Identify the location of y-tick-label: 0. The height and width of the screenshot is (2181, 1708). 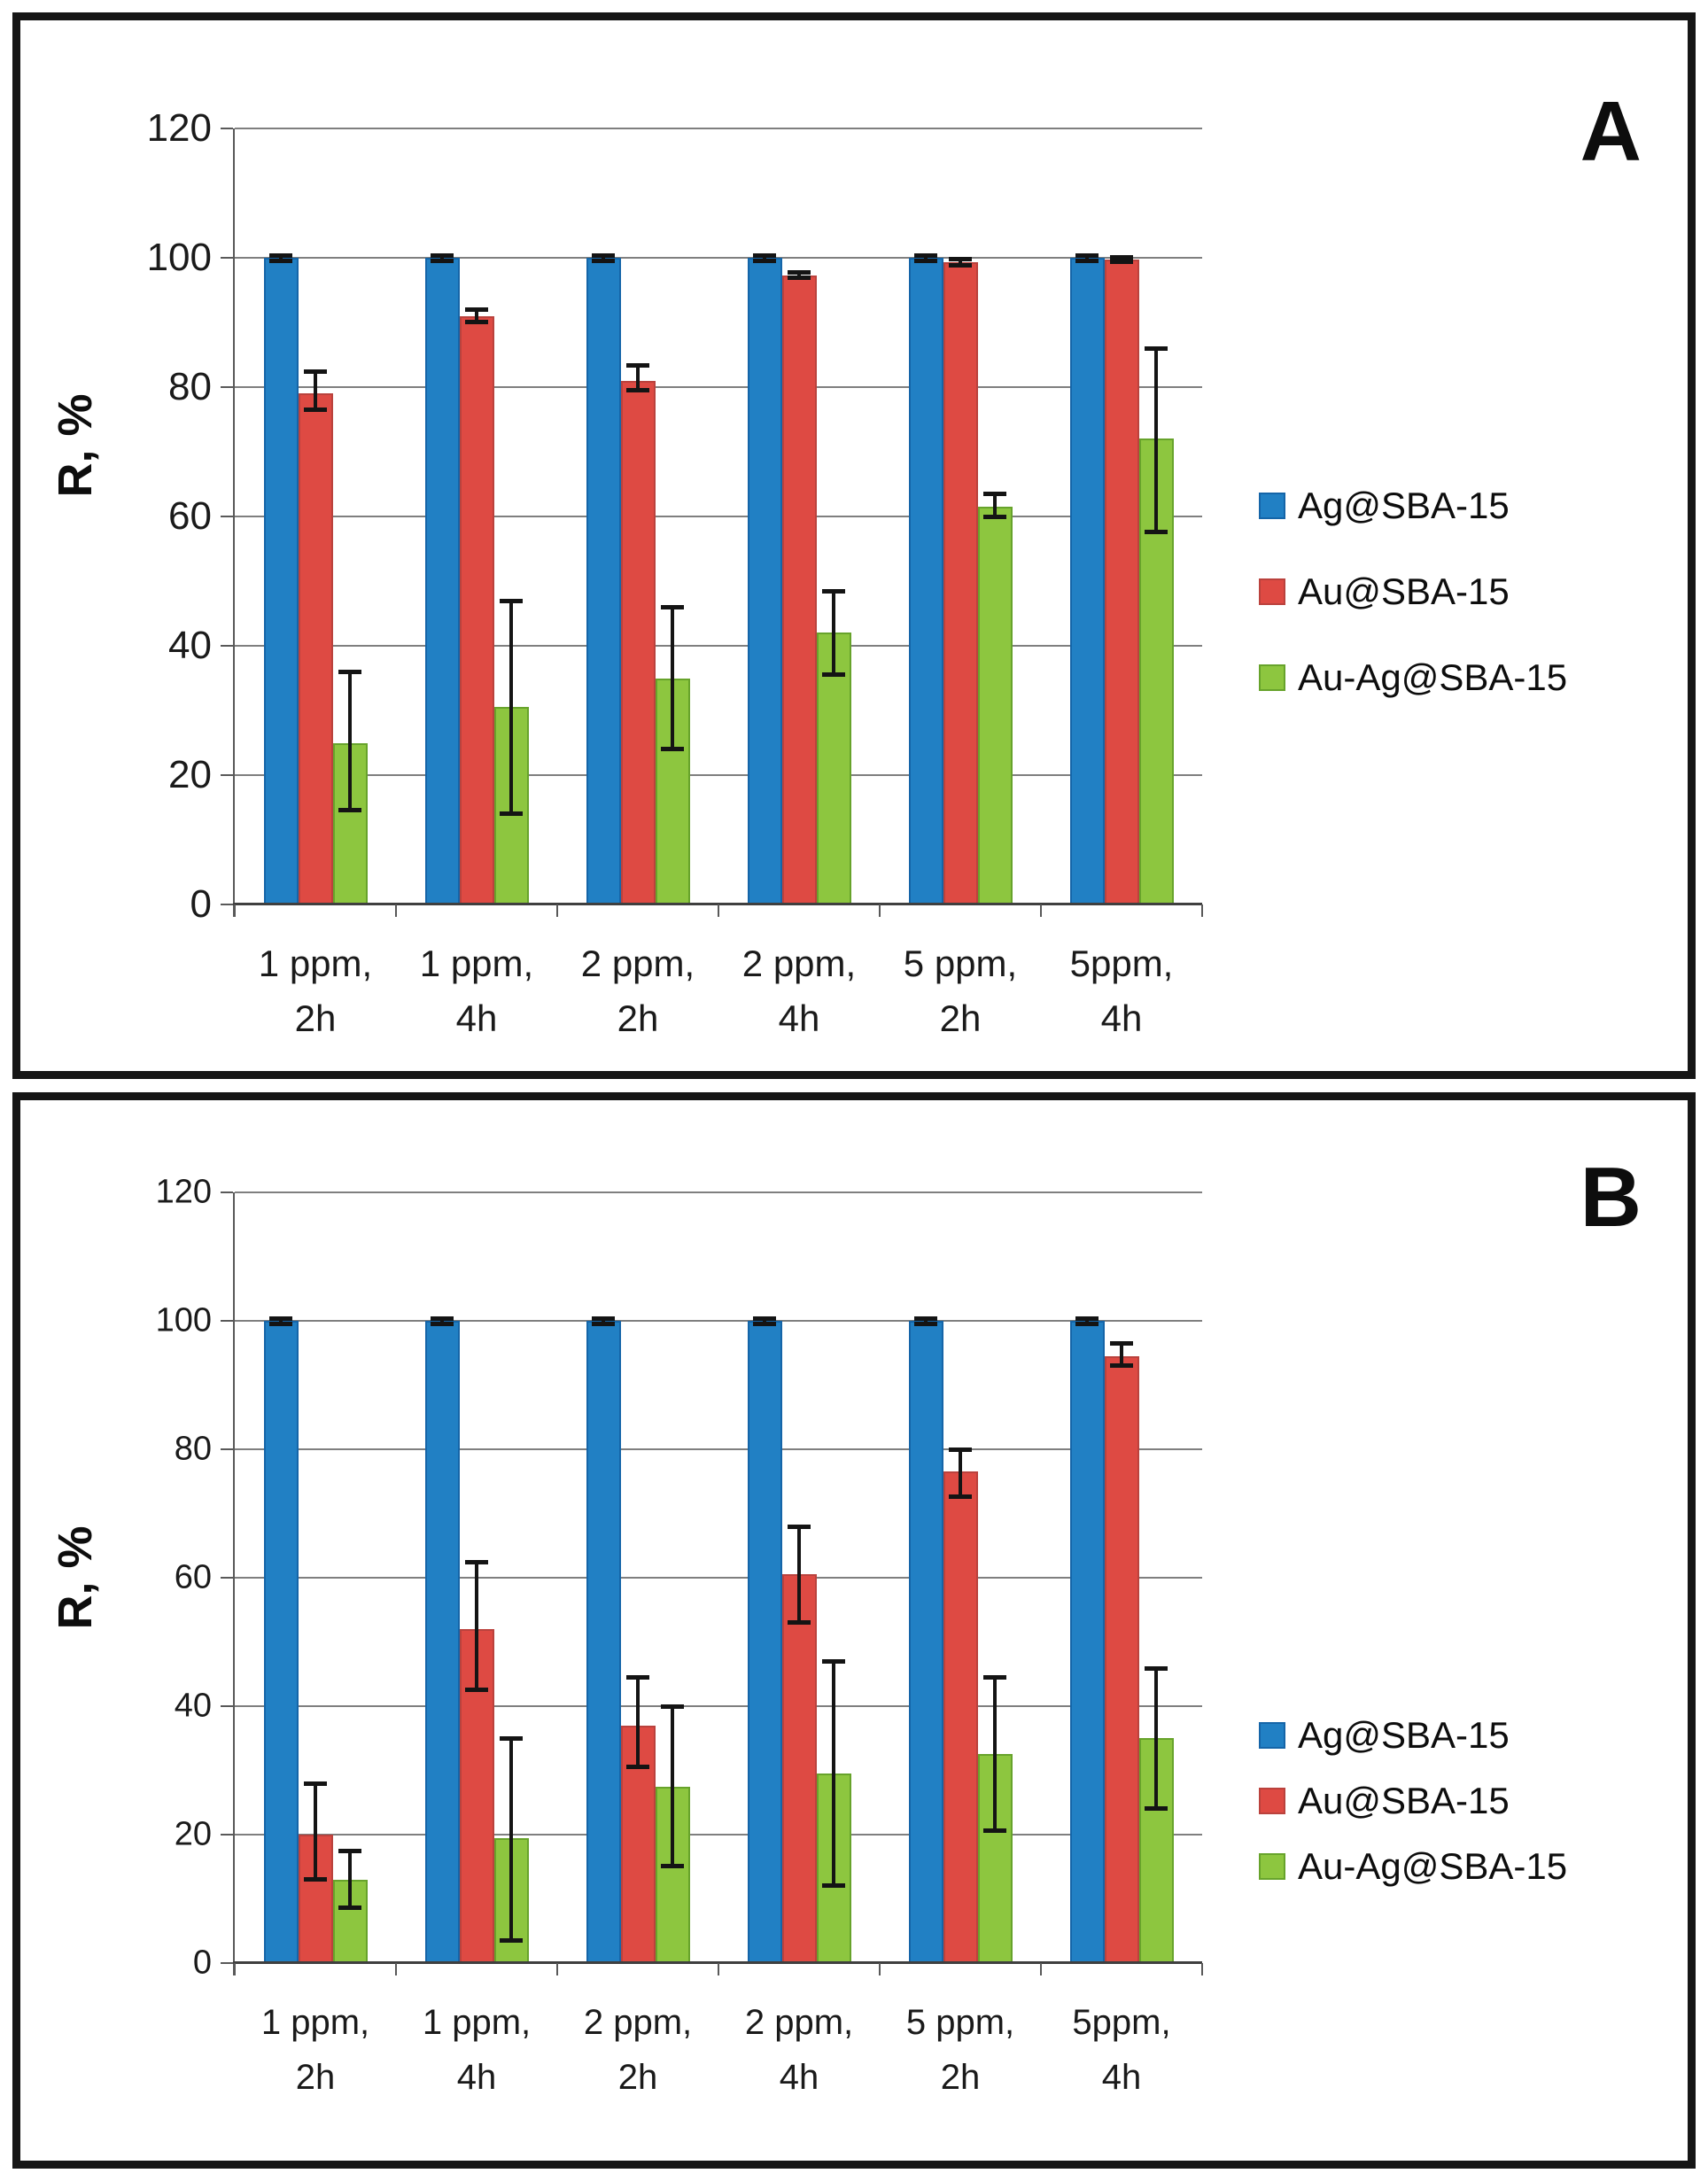
(201, 904).